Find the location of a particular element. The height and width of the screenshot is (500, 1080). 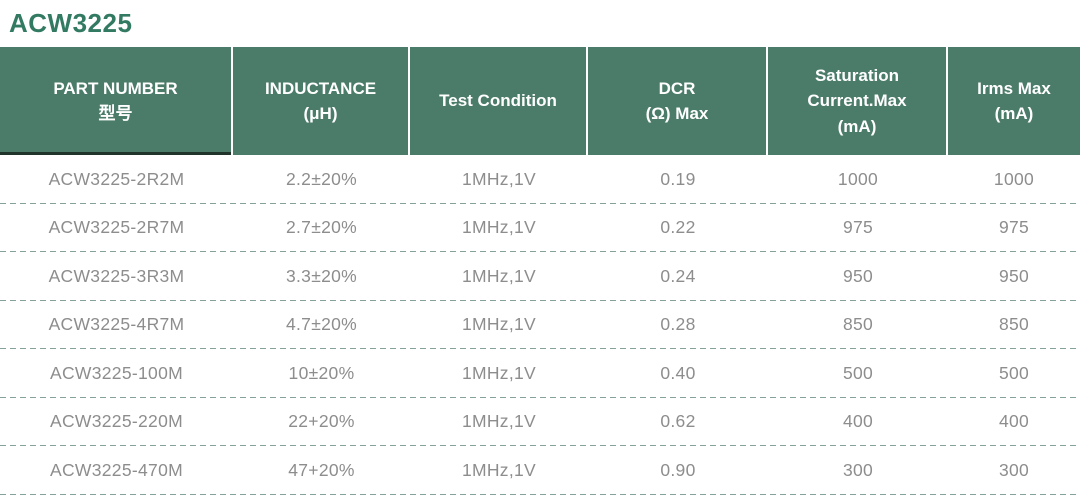

column-header-part-number: PART NUMBER 型号 is located at coordinates (116, 101).